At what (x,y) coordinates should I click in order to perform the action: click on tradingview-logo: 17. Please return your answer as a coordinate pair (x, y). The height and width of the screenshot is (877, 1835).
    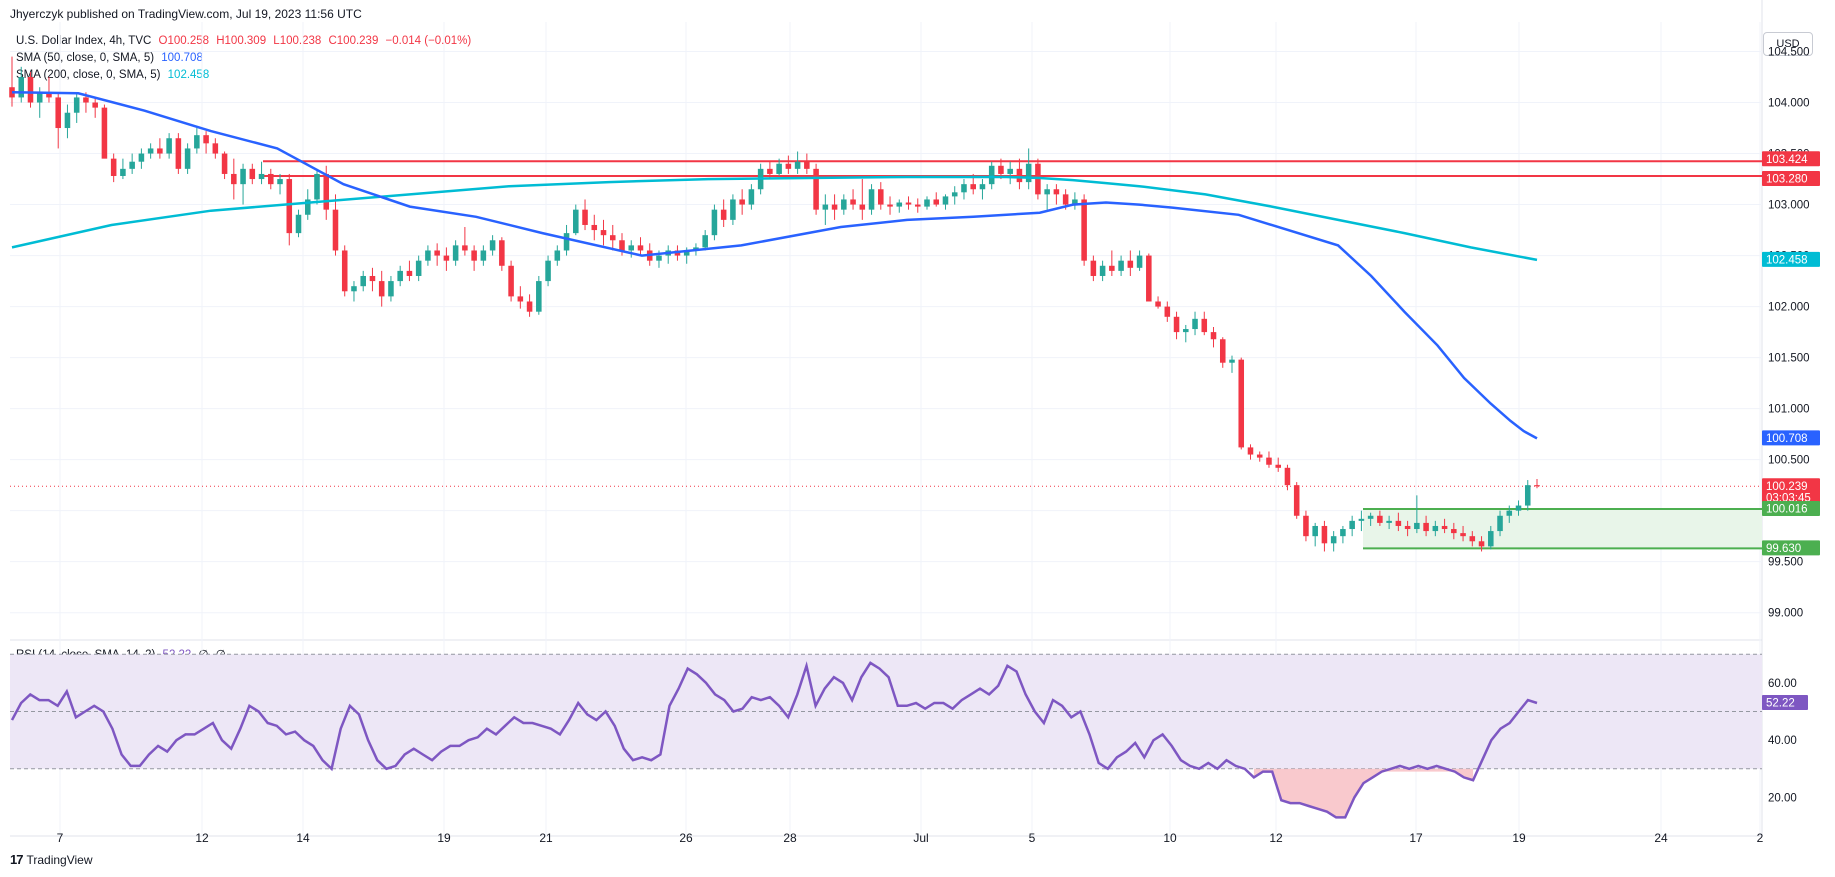
    Looking at the image, I should click on (17, 859).